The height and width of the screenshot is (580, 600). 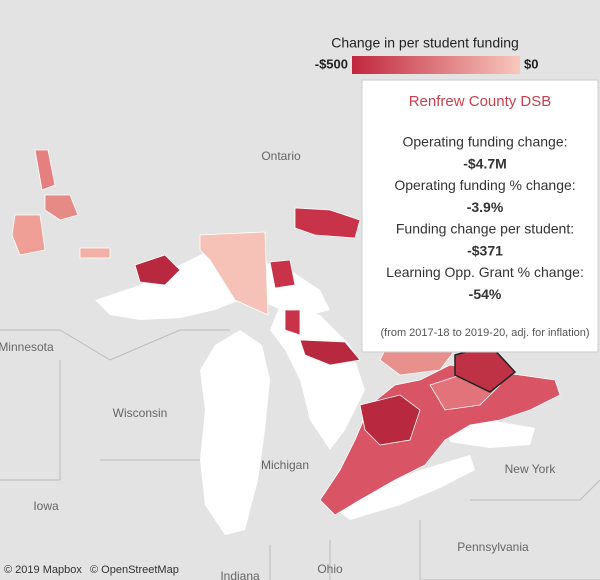 I want to click on place-label: Iowa, so click(x=46, y=506).